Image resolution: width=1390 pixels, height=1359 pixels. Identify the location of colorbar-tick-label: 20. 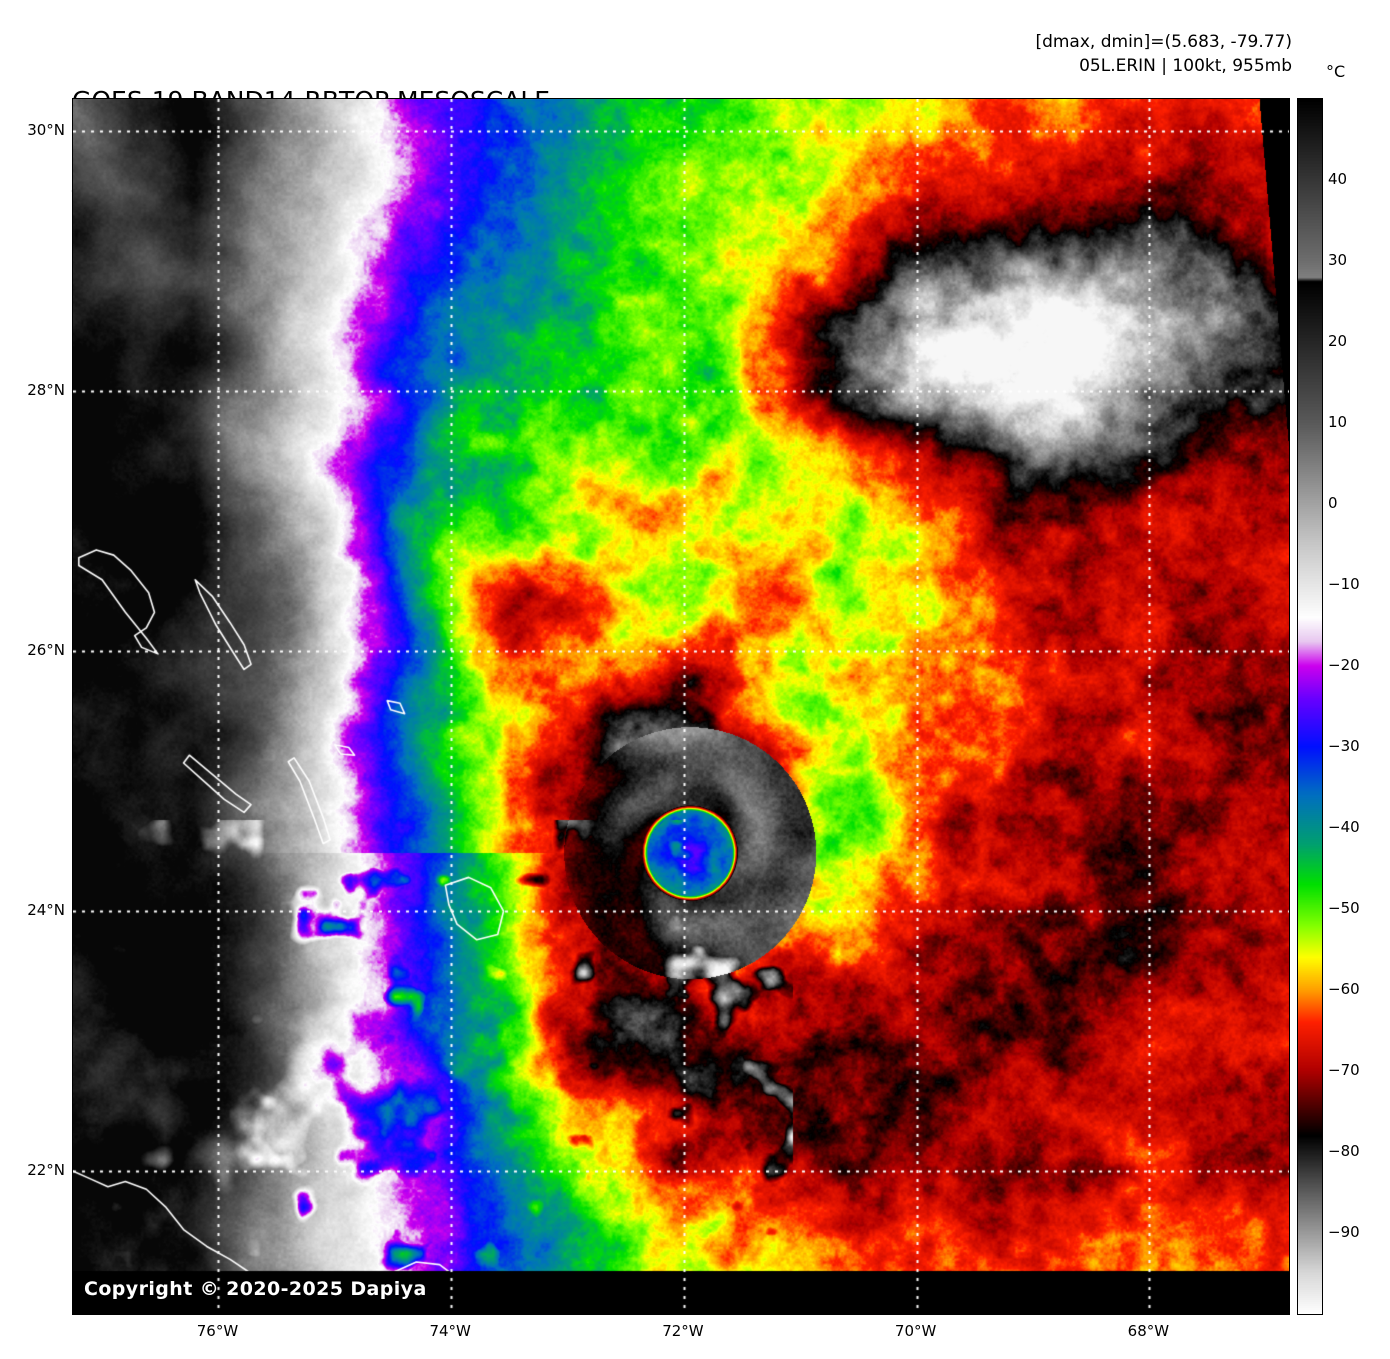
(1338, 341).